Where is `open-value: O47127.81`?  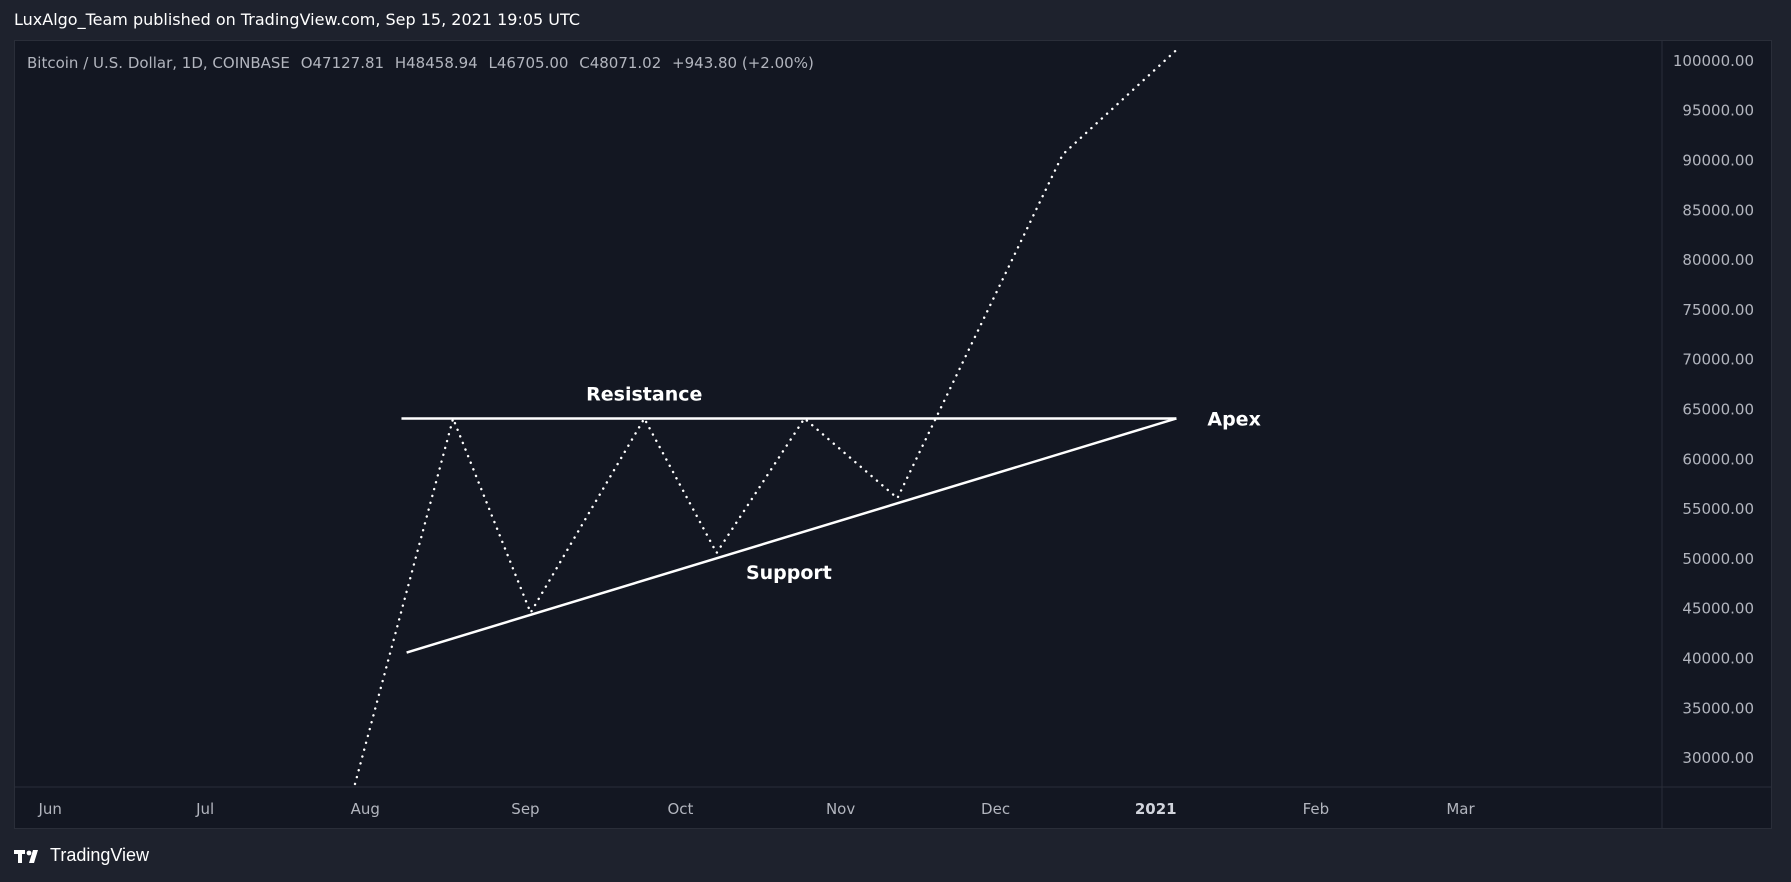
open-value: O47127.81 is located at coordinates (342, 63).